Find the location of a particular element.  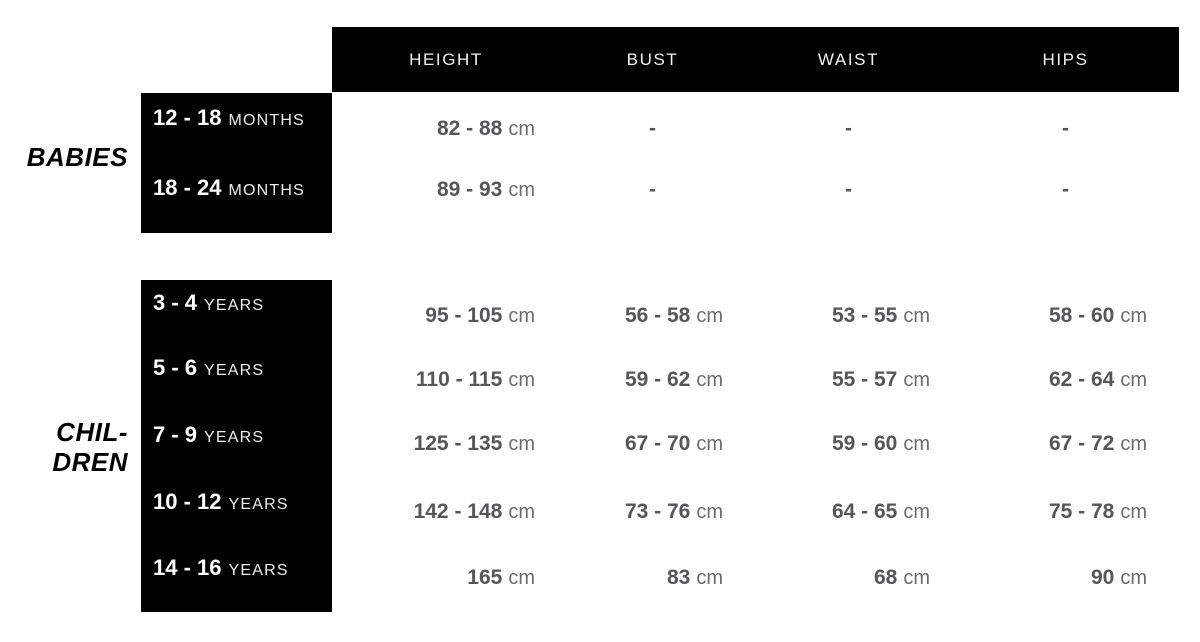

table-row: 82 - 88 cm - - - is located at coordinates (755, 129).